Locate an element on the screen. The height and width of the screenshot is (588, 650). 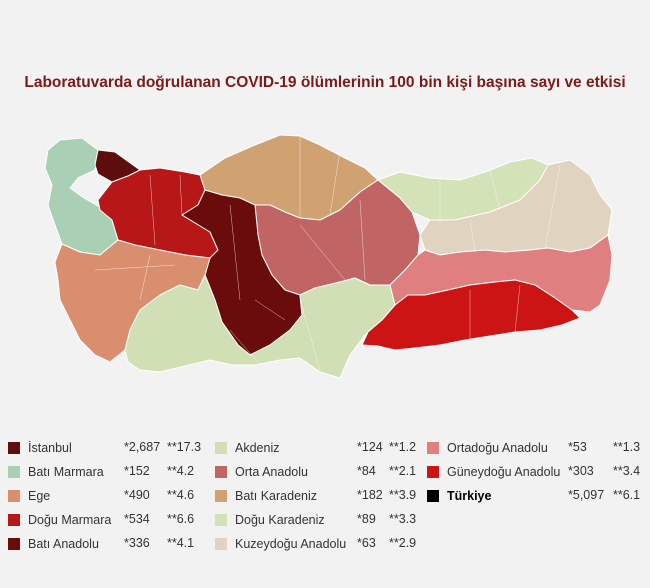
legend-label: Türkiye is located at coordinates (469, 496).